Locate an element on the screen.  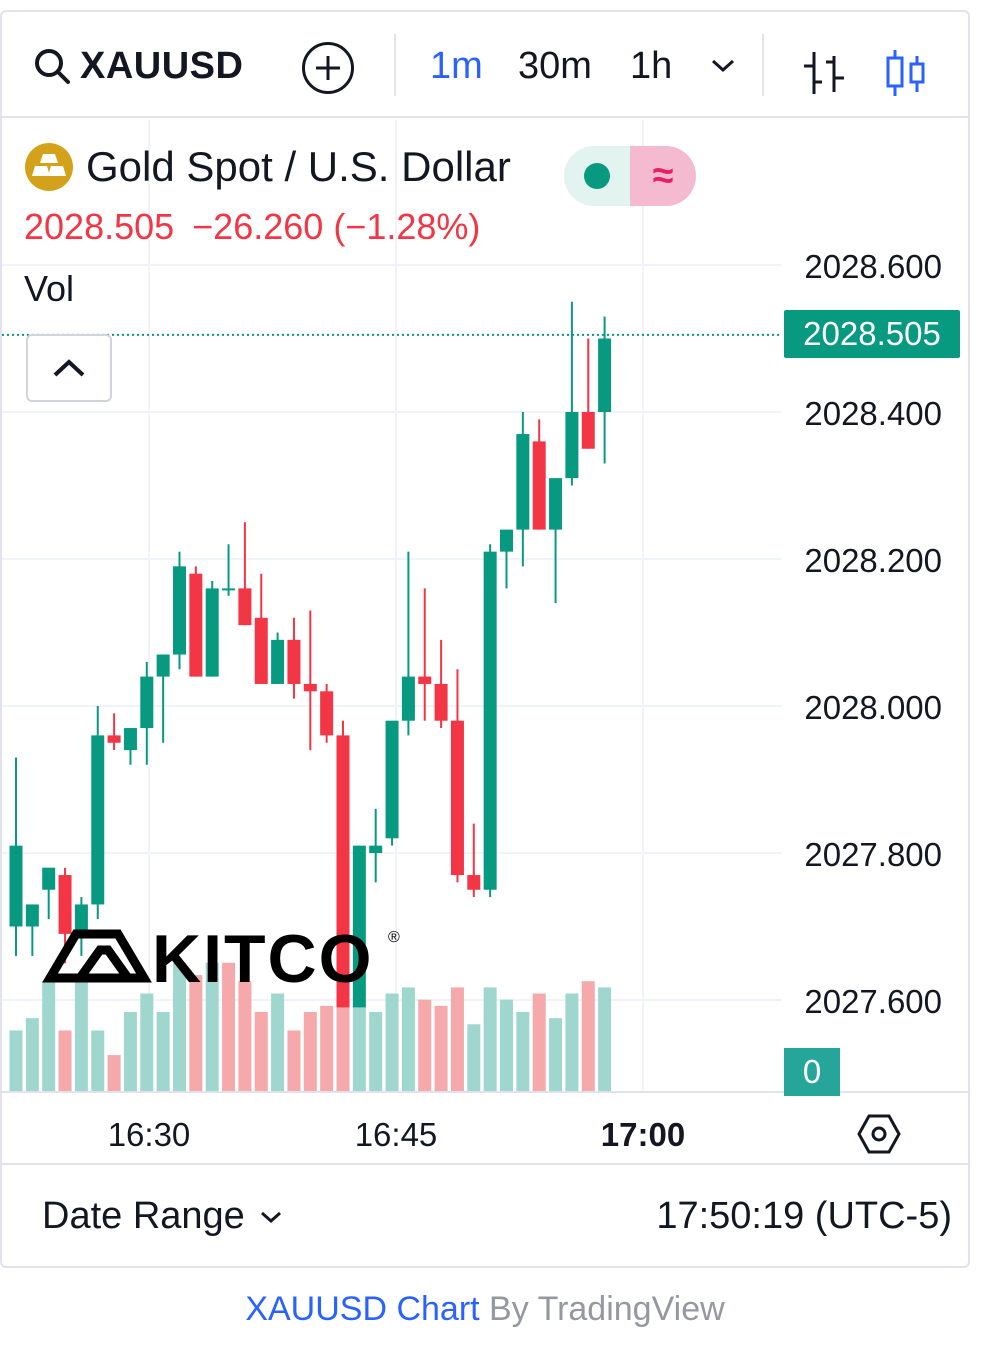
compare-add-button is located at coordinates (328, 68).